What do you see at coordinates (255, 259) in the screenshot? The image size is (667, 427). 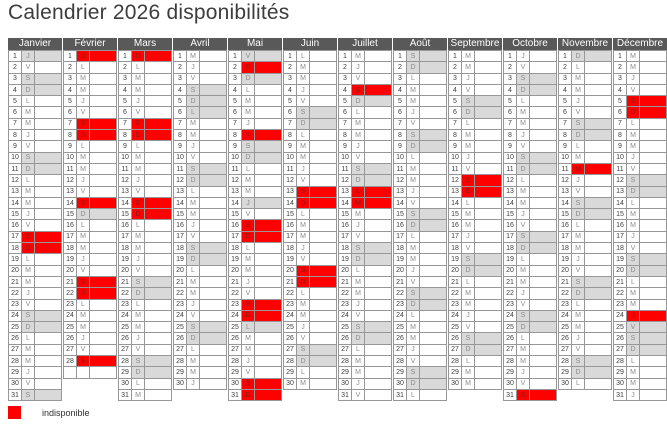 I see `day-row: 19 M` at bounding box center [255, 259].